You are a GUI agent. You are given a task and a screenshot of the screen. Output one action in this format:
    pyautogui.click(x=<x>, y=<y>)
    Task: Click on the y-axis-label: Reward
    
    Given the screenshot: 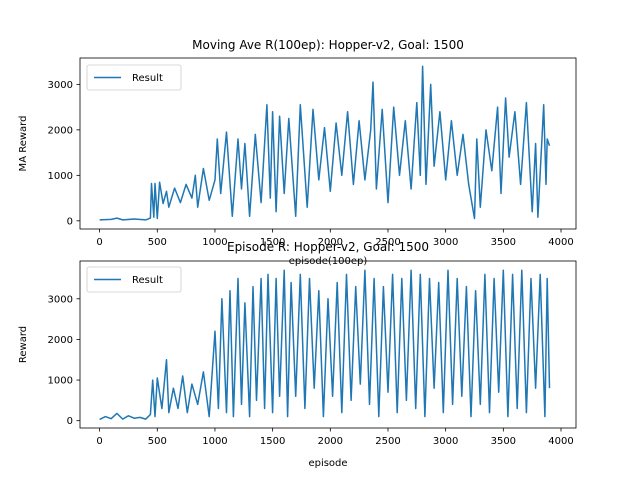 What is the action you would take?
    pyautogui.click(x=23, y=344)
    